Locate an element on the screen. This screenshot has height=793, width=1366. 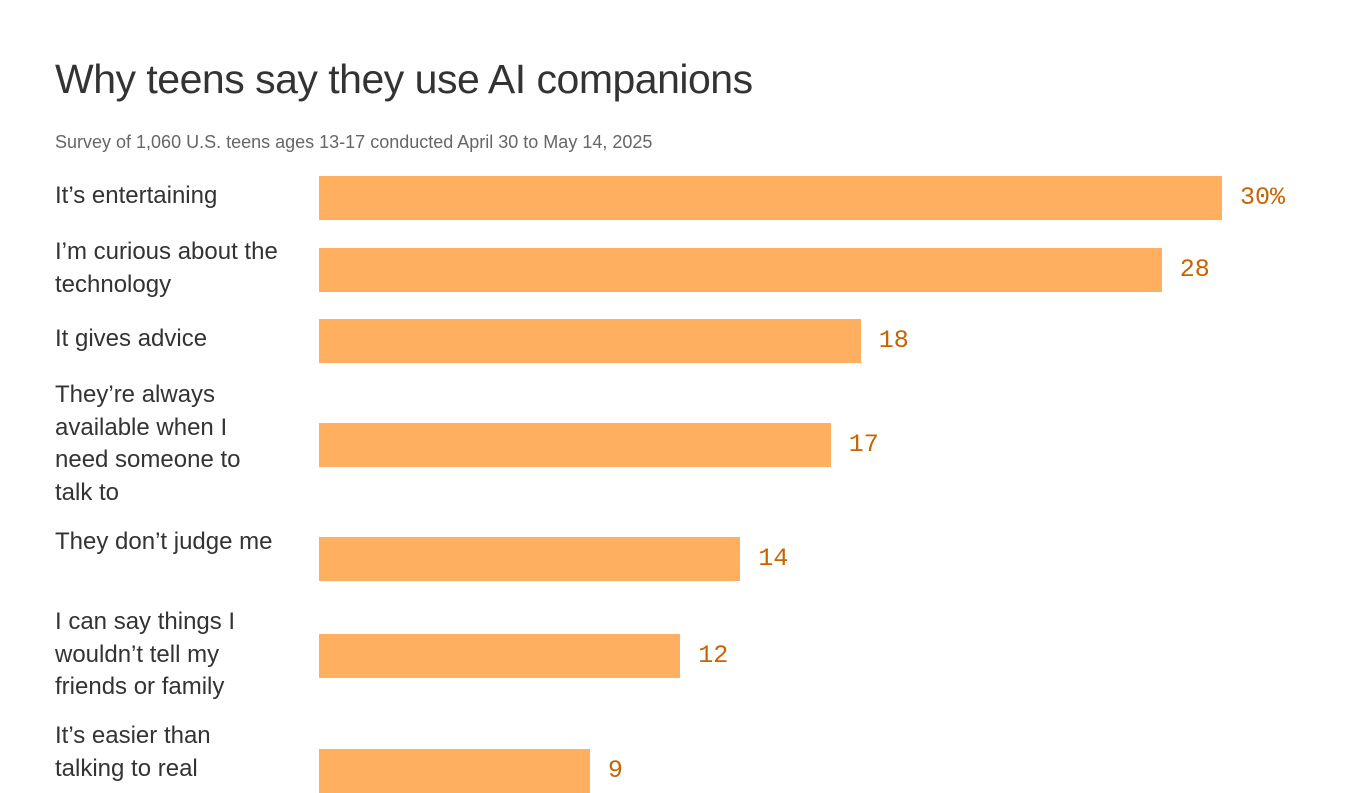
category-label: They don’t judge me is located at coordinates (164, 541).